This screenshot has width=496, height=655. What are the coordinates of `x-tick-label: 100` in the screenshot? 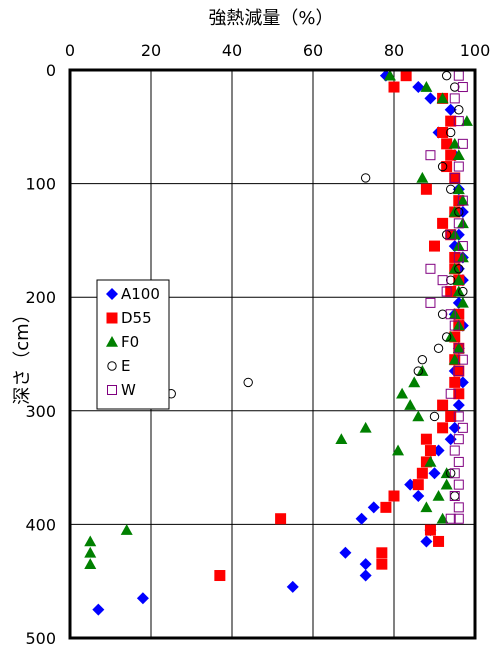 It's located at (475, 50).